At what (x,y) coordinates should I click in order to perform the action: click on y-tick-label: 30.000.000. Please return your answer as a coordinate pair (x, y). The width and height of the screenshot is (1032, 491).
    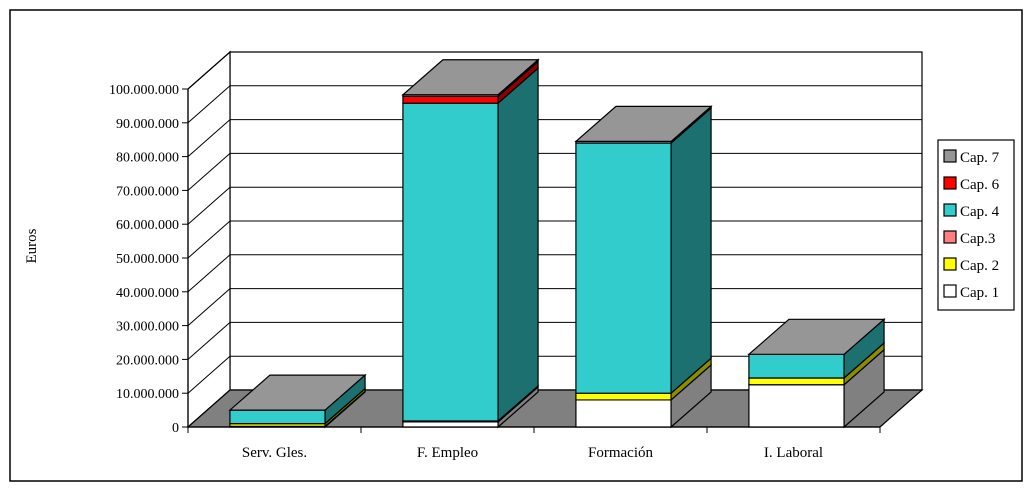
    Looking at the image, I should click on (147, 327).